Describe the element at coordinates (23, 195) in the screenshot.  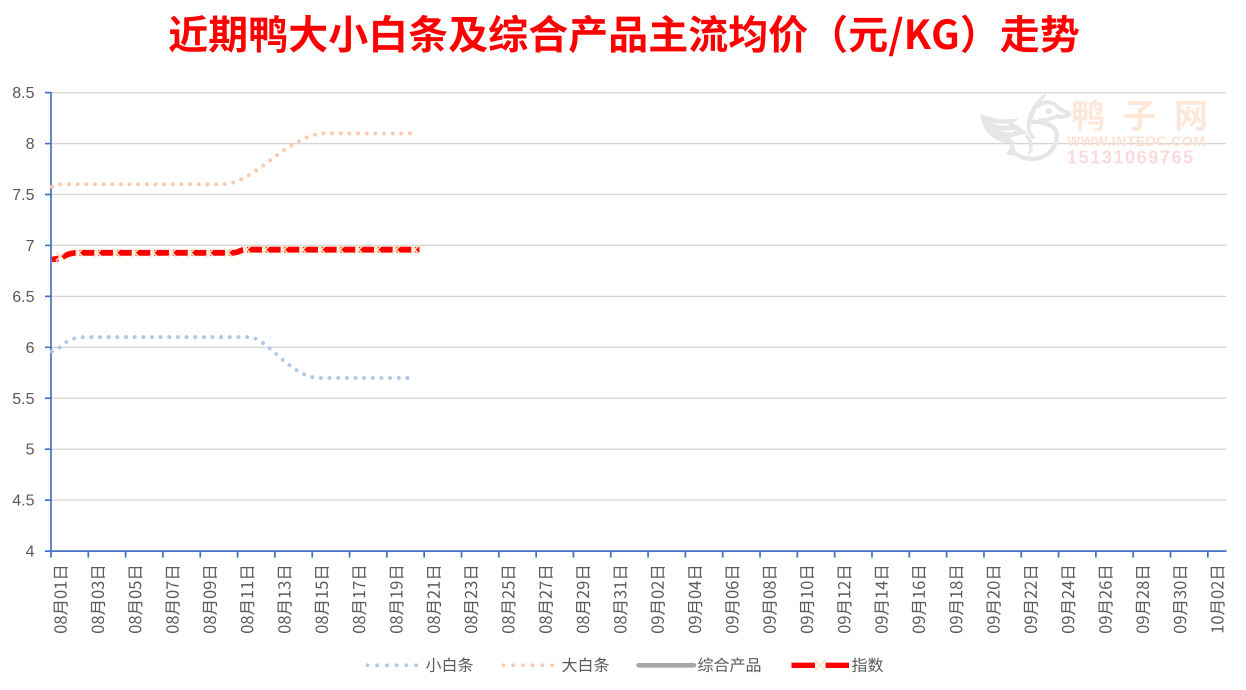
I see `svg-text: 7.5` at that location.